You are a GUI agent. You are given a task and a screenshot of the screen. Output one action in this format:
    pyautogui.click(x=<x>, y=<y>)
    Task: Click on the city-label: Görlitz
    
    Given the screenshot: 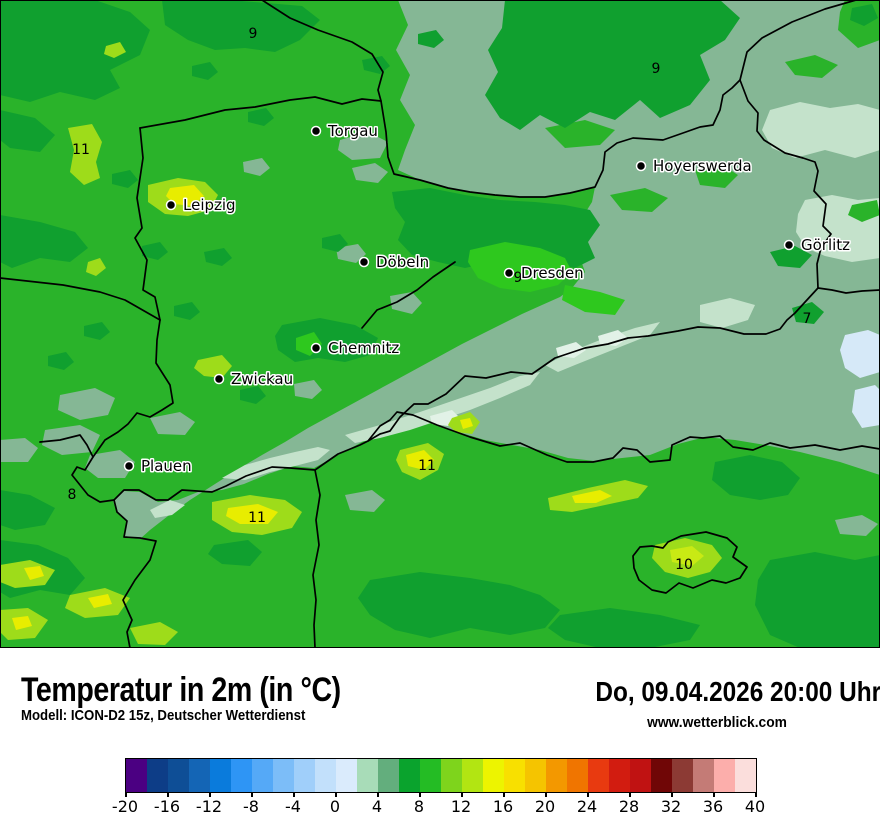 What is the action you would take?
    pyautogui.click(x=825, y=245)
    